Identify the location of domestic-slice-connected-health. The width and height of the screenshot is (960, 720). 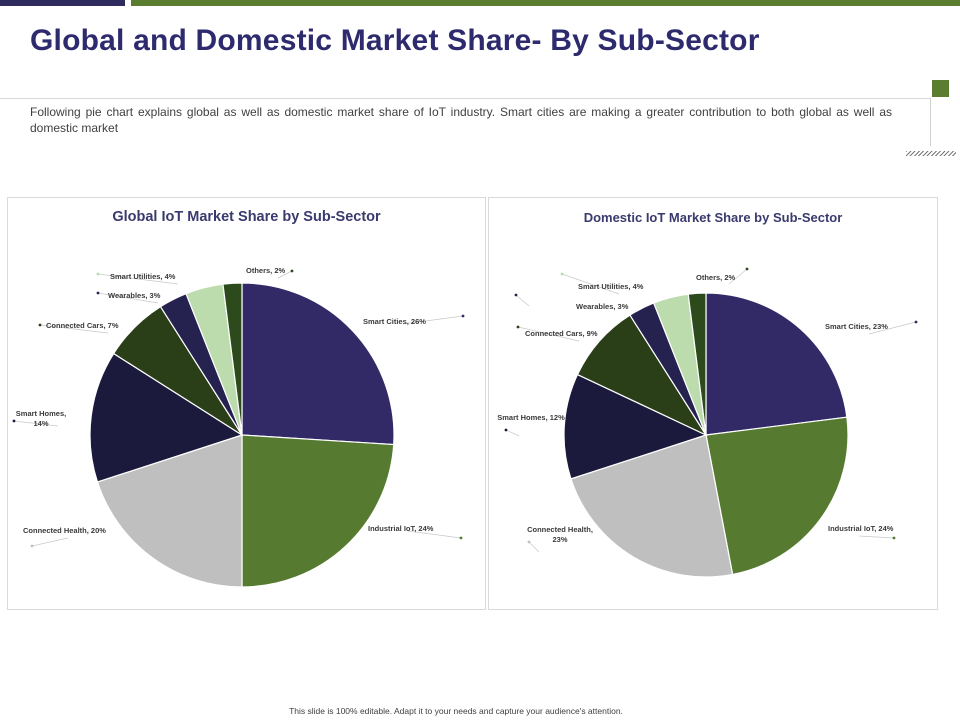
(652, 506).